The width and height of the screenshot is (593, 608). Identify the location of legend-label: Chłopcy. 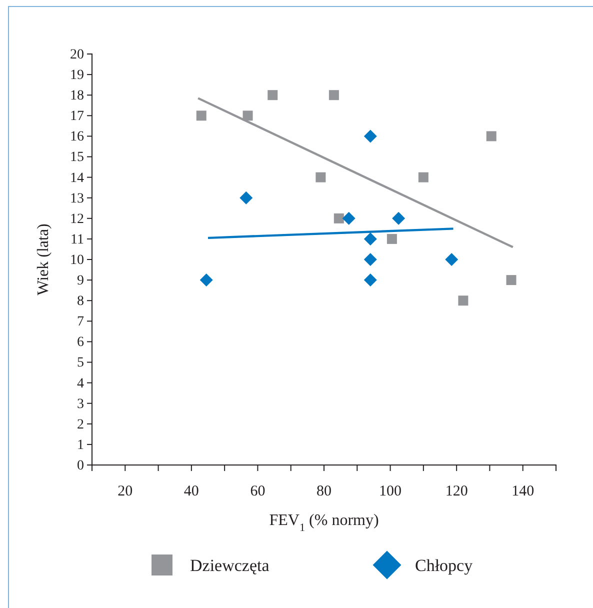
(444, 565).